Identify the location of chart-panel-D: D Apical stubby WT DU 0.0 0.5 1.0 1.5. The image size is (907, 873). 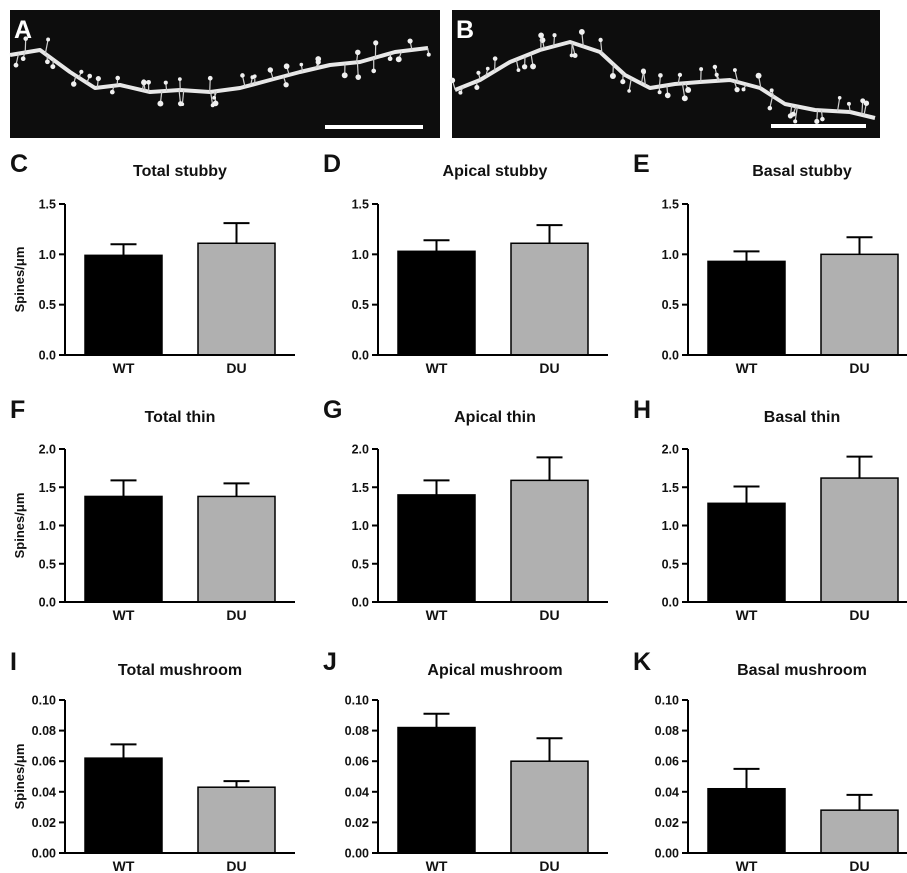
(465, 263).